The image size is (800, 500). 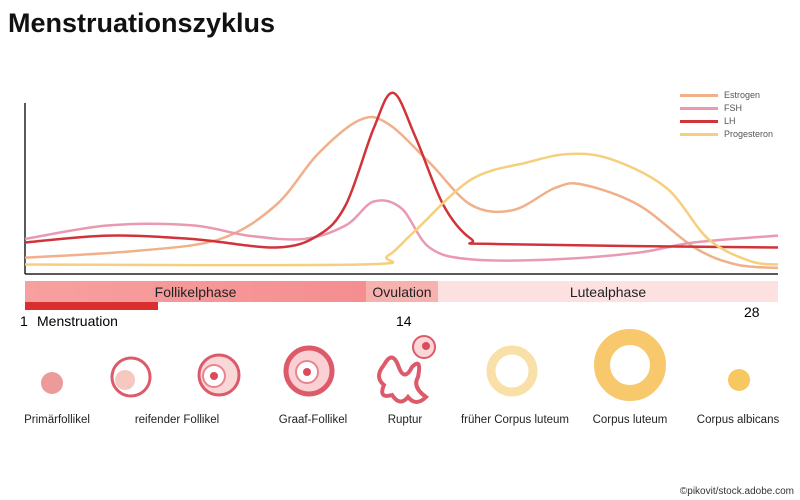 I want to click on rupture-icon, so click(x=406, y=369).